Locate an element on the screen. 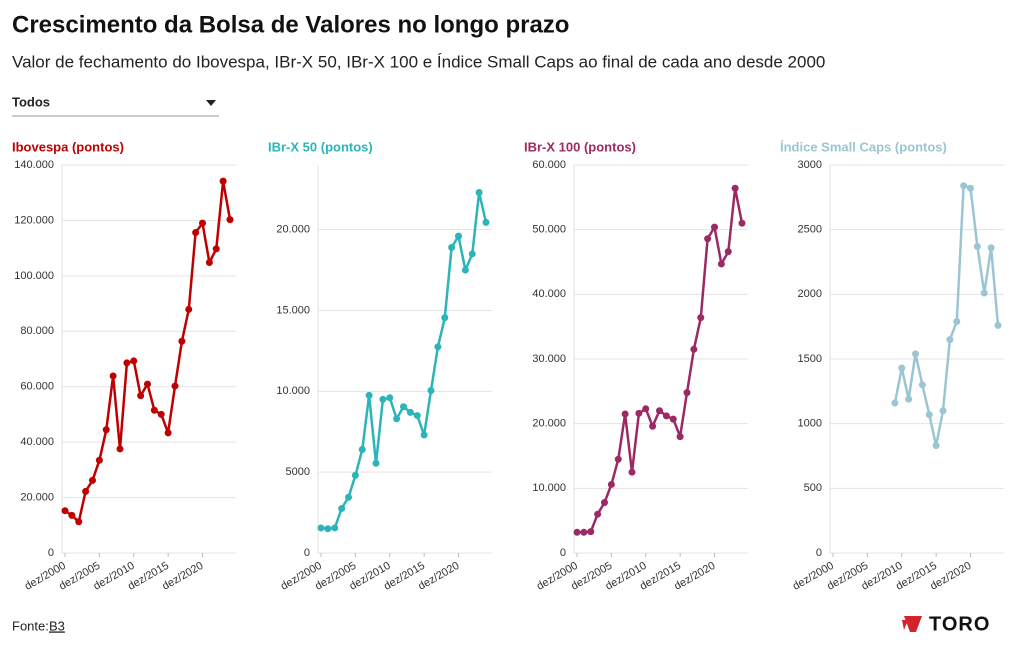  dropdown: Todos is located at coordinates (115, 105).